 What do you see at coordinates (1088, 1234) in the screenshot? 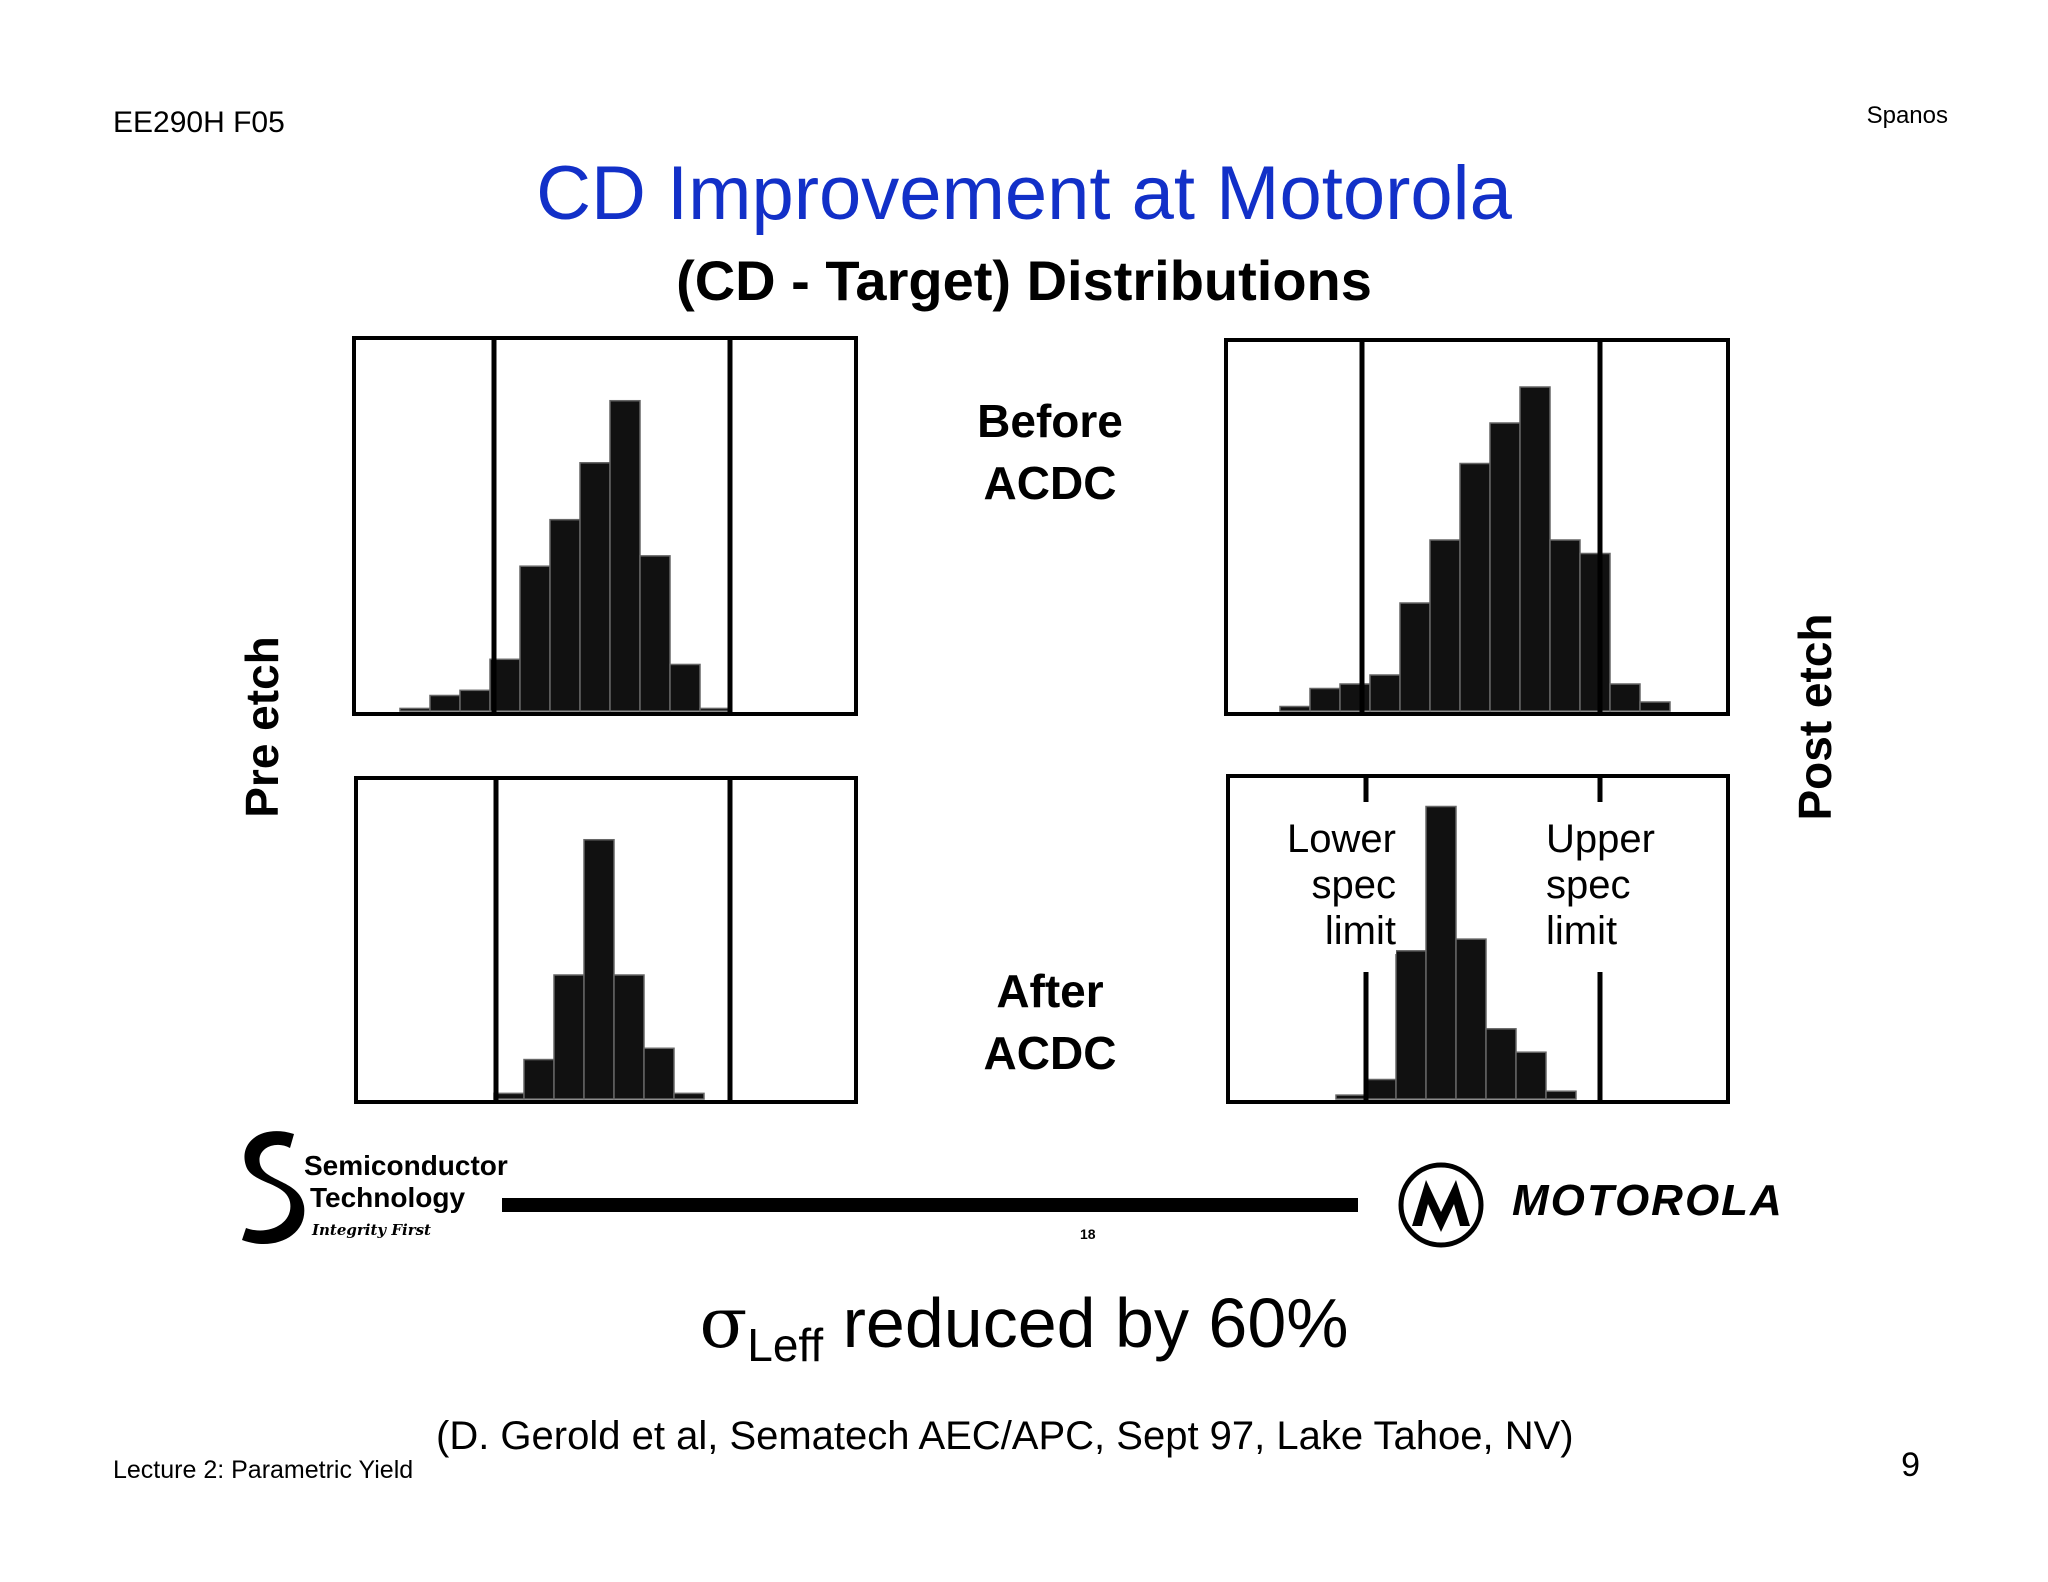
I see `original-slide-number: 18` at bounding box center [1088, 1234].